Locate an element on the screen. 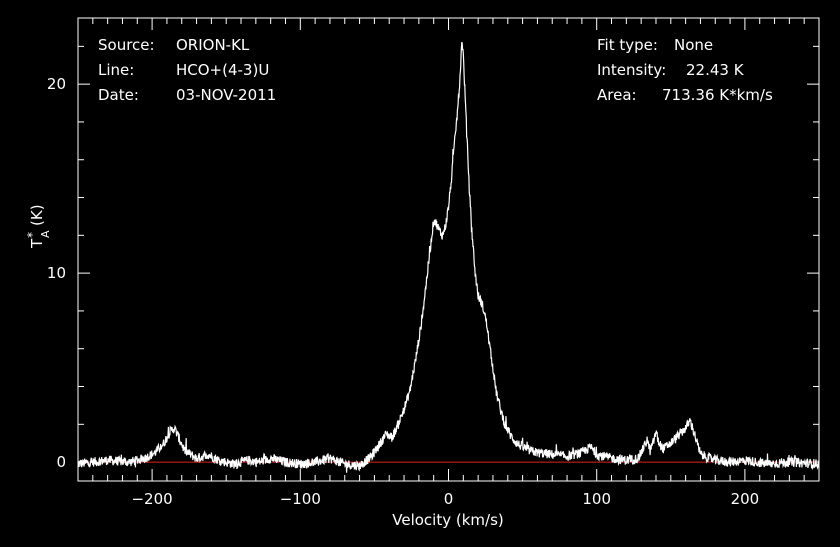  area-value: 713.36 K*km/s is located at coordinates (717, 95).